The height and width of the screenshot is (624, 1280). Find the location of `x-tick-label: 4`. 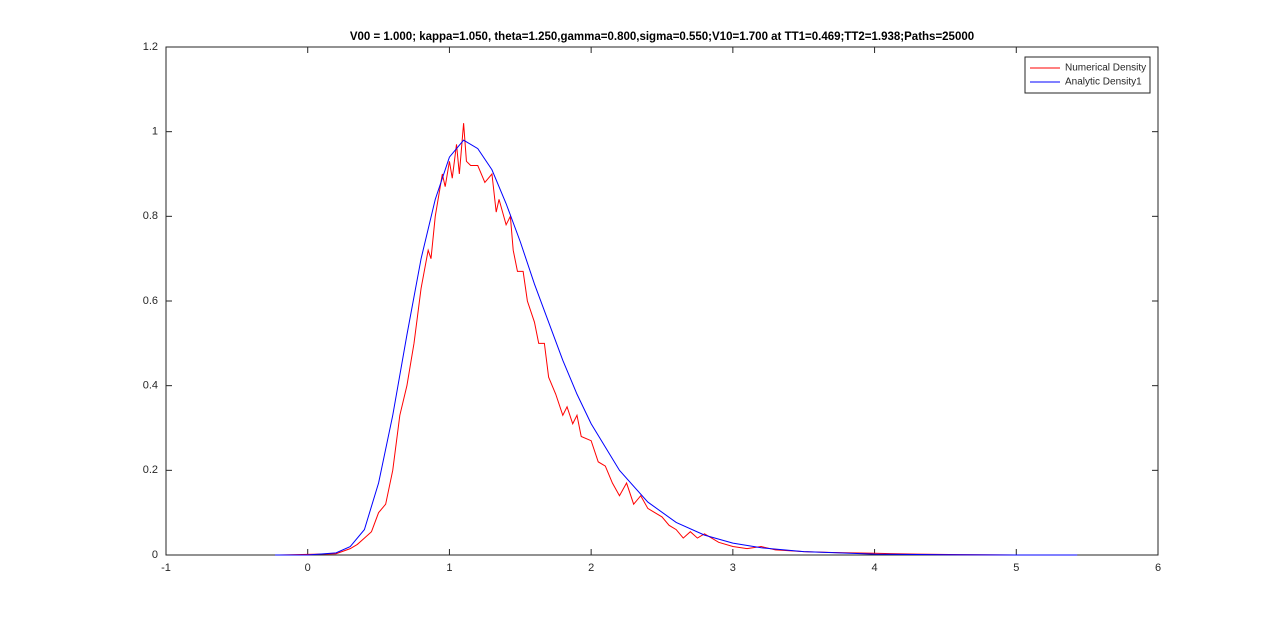

x-tick-label: 4 is located at coordinates (875, 568).